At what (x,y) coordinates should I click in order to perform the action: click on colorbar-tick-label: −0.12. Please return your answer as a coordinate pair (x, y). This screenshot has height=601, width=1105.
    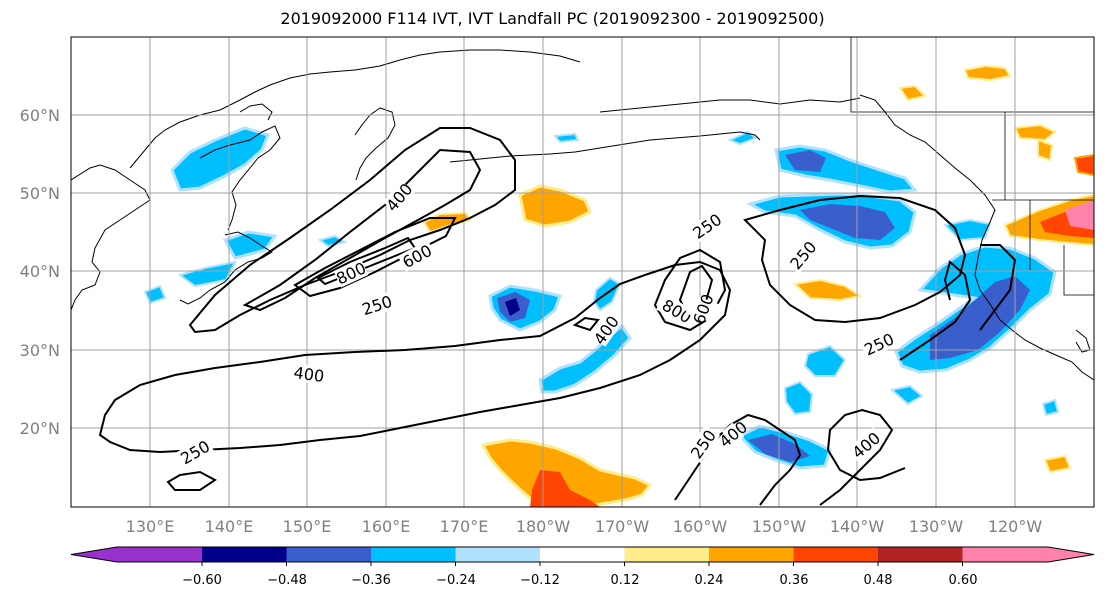
    Looking at the image, I should click on (540, 580).